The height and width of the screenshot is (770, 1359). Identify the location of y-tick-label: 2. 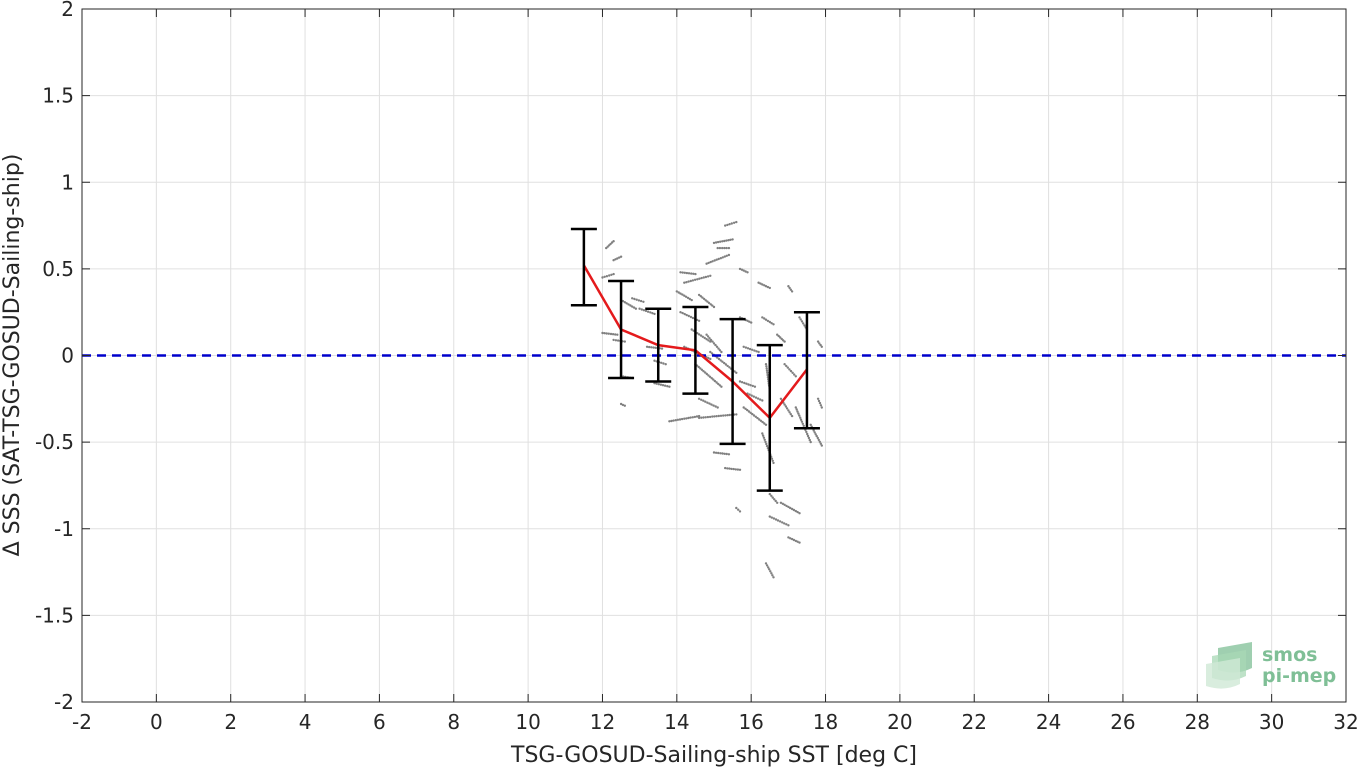
(67, 10).